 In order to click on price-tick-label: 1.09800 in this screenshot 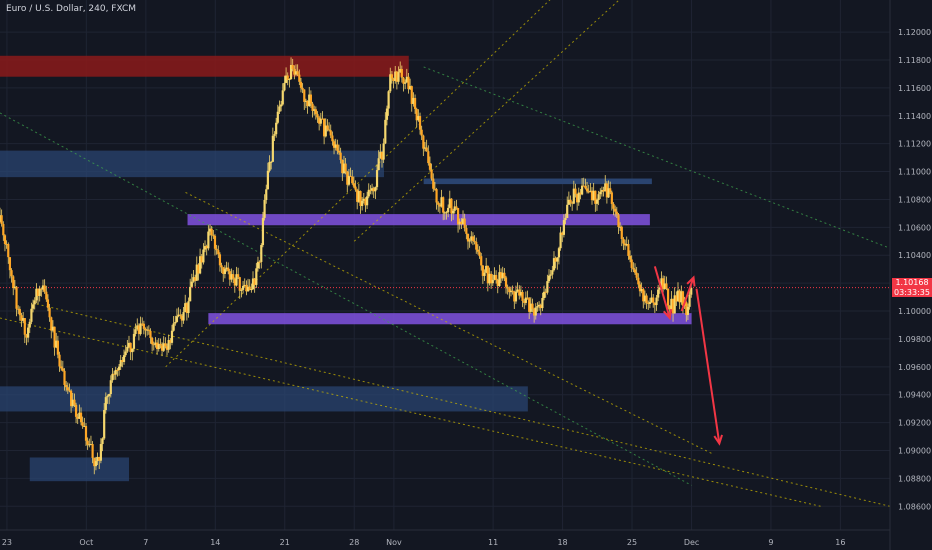, I will do `click(914, 339)`.